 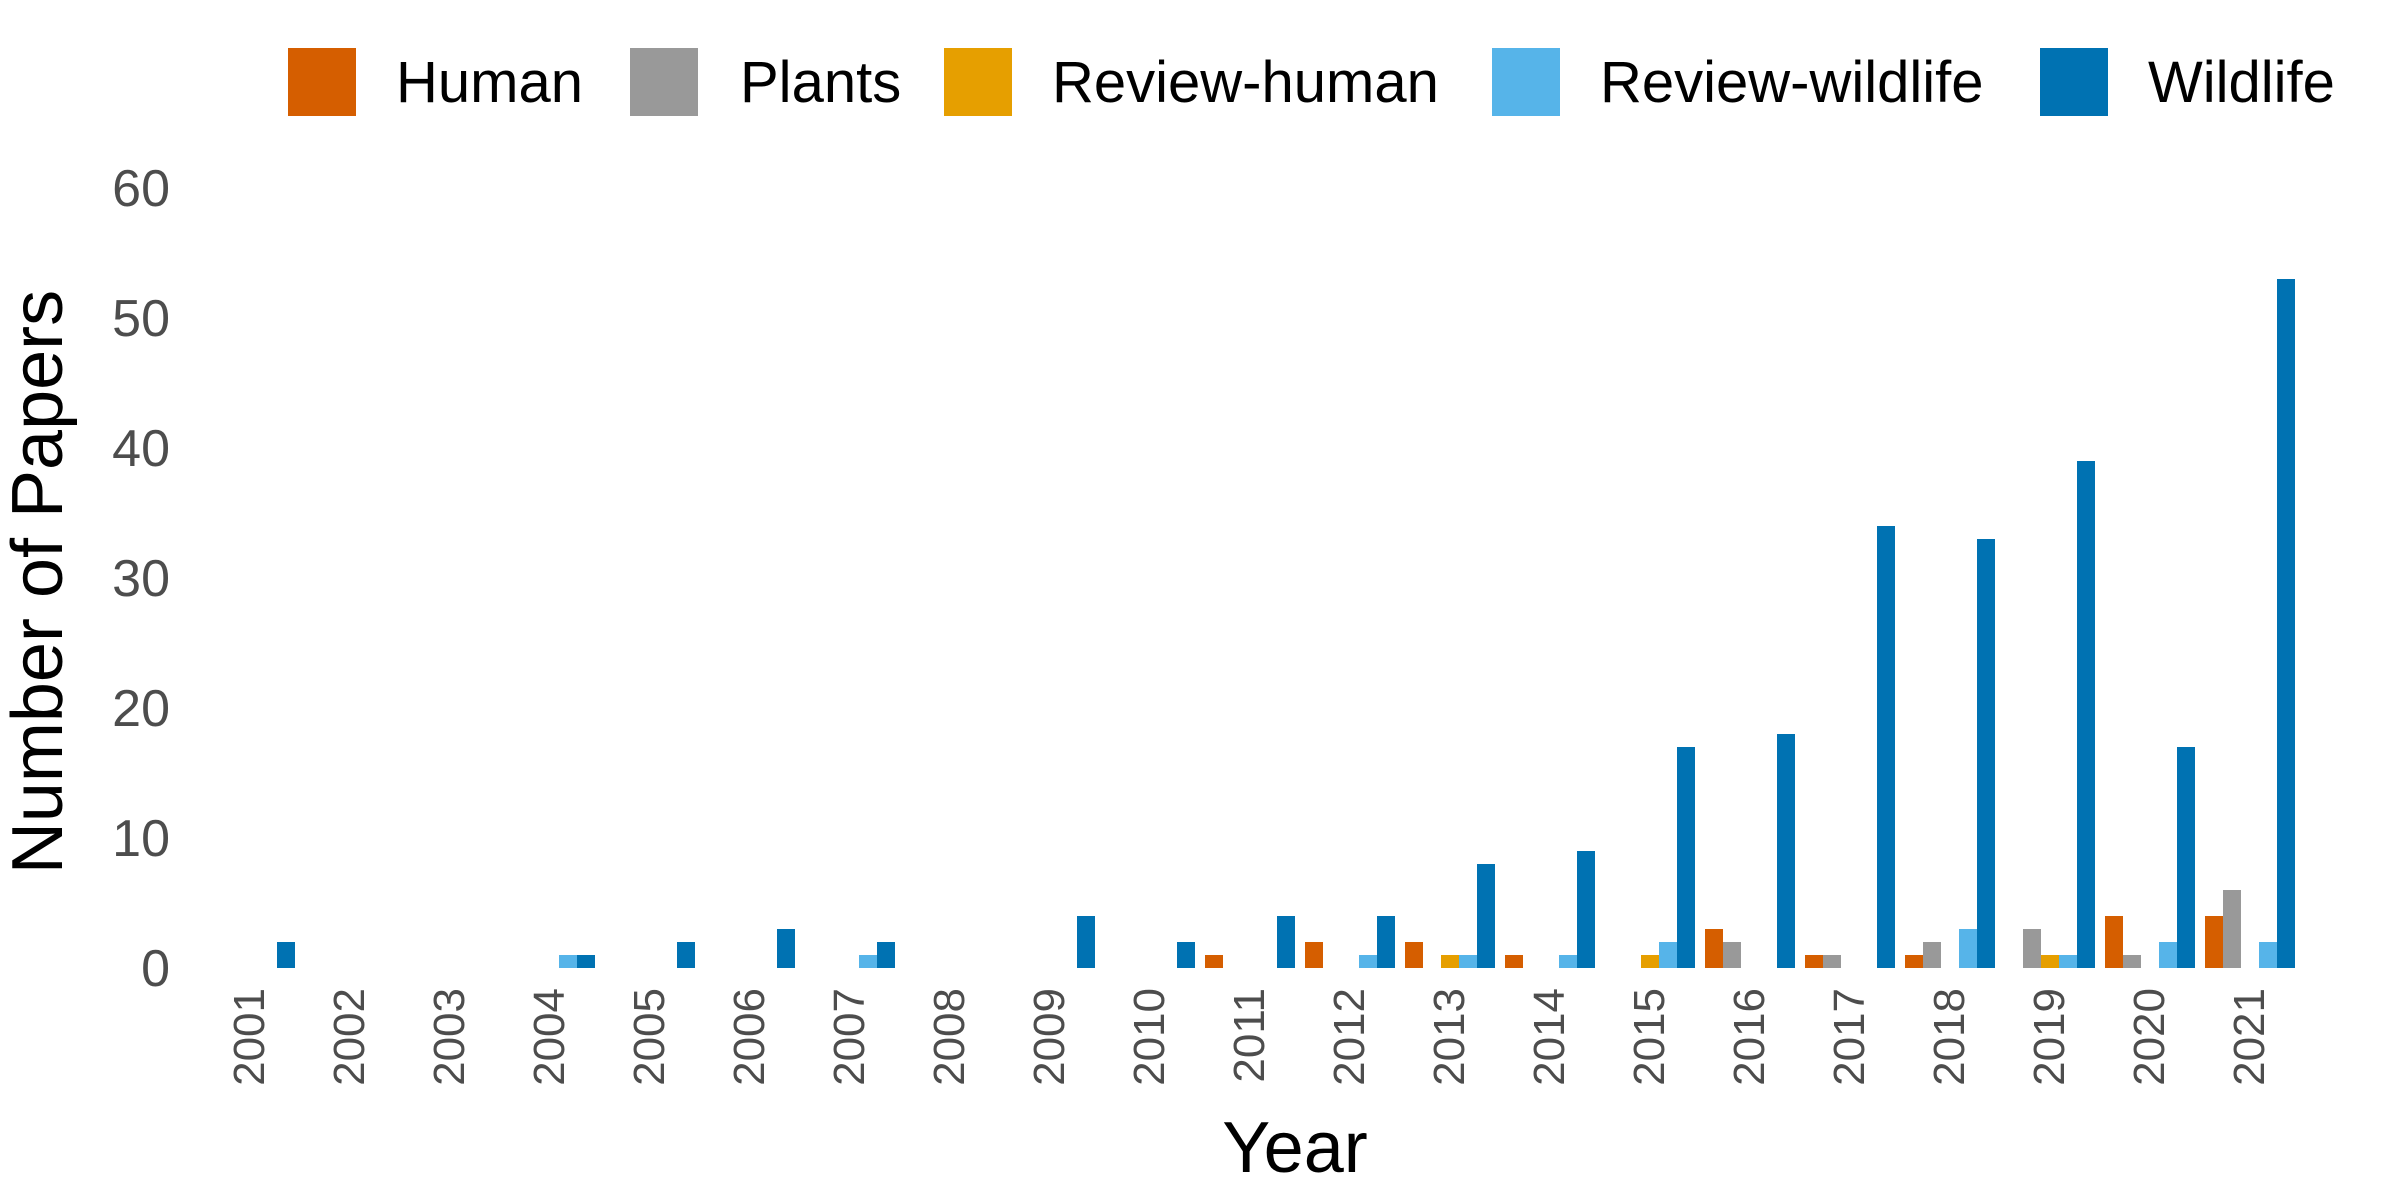 I want to click on bar-human-2013, so click(x=1414, y=955).